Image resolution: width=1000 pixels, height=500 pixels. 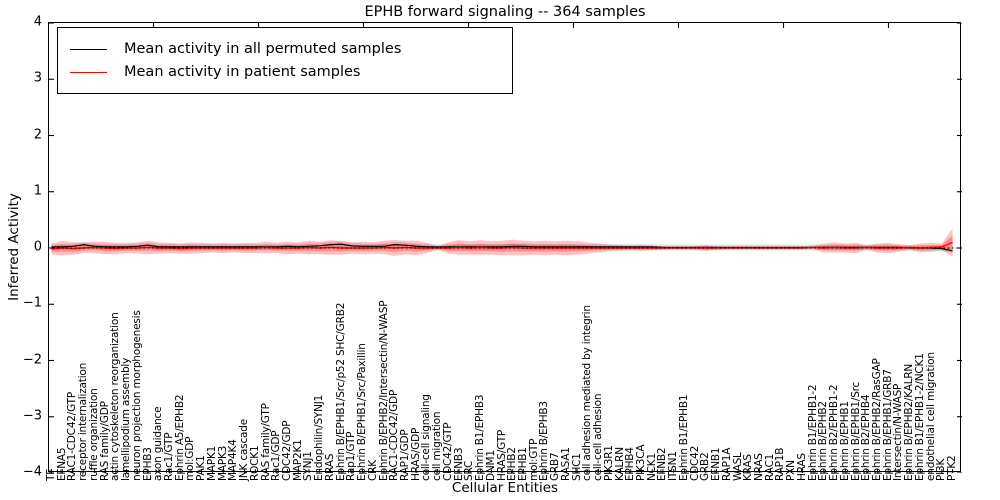 What do you see at coordinates (544, 441) in the screenshot?
I see `x-tick-label-text: Ephrin B/EPHB3` at bounding box center [544, 441].